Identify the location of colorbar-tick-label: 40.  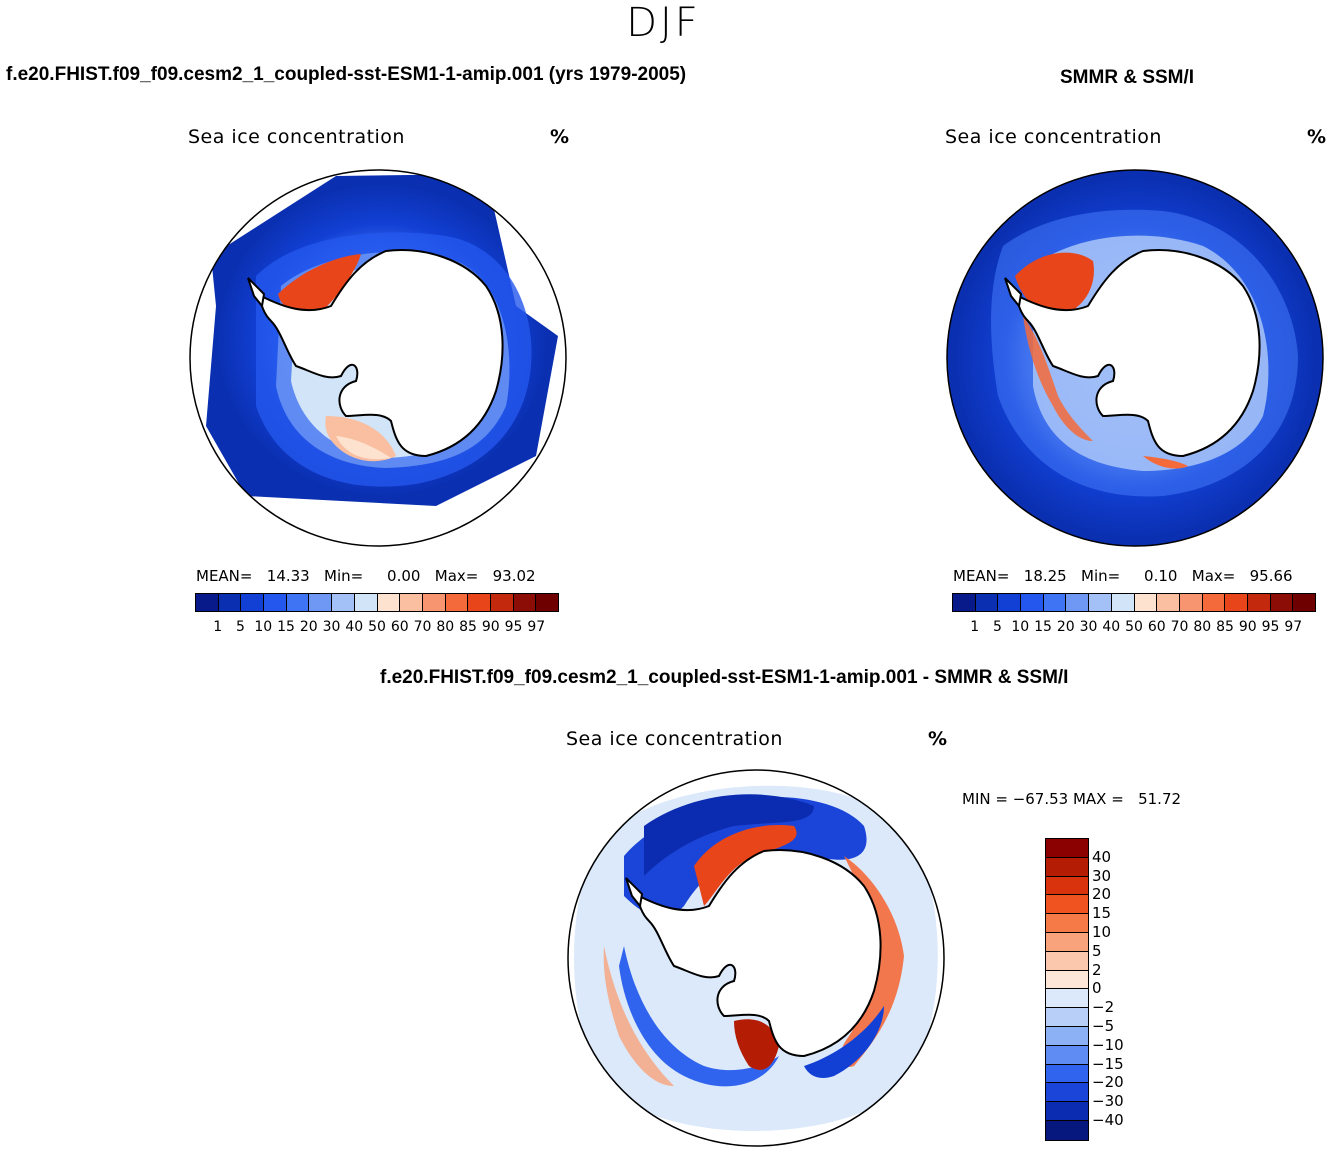
(354, 627).